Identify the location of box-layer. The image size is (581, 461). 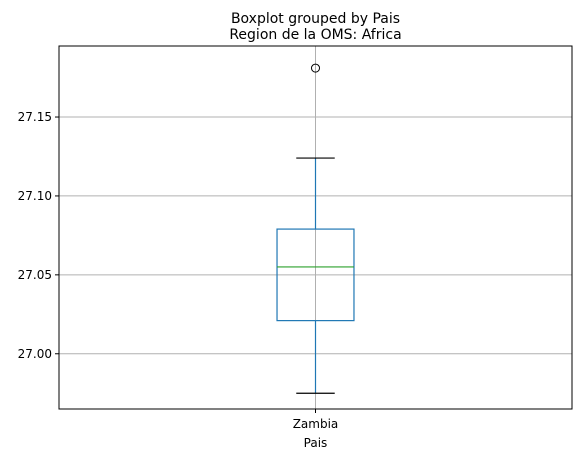
(315, 228).